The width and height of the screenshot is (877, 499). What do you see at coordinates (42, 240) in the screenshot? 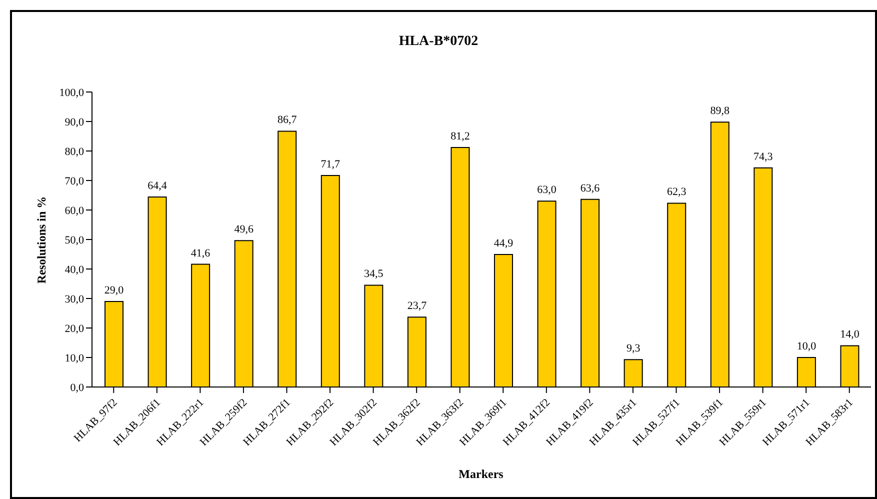
I see `y-axis-title: Resolutions in %` at bounding box center [42, 240].